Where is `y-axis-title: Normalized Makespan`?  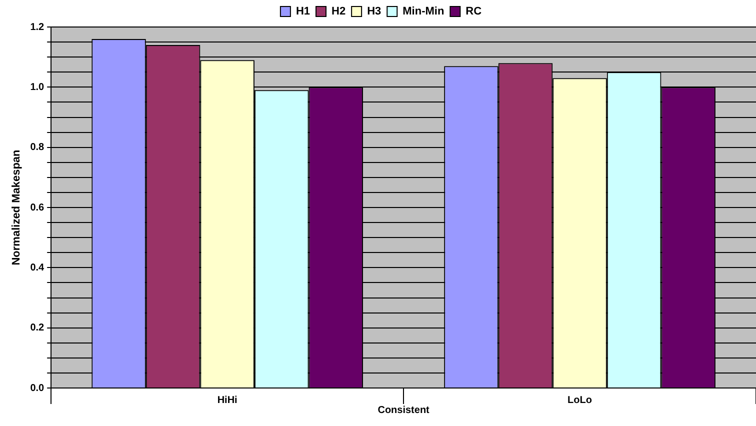 y-axis-title: Normalized Makespan is located at coordinates (16, 207).